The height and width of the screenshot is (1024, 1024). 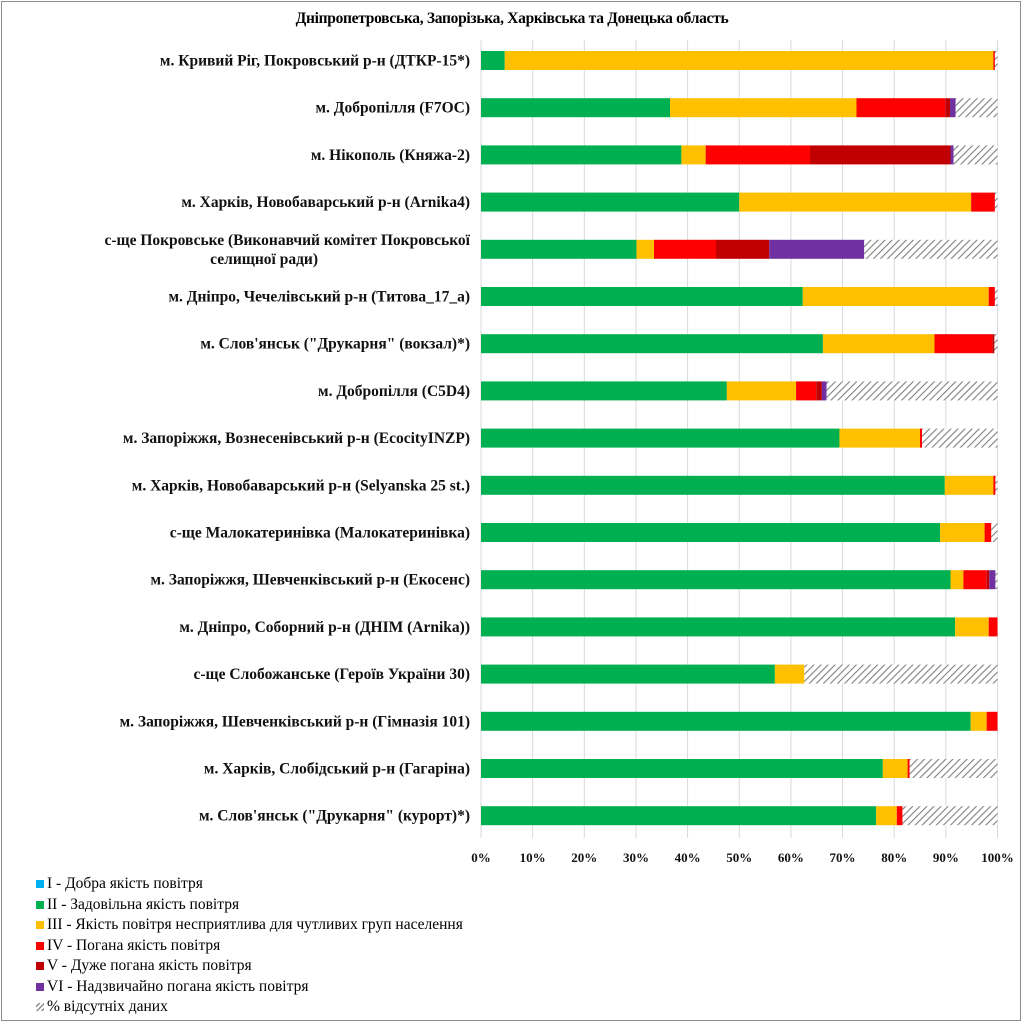 What do you see at coordinates (249, 884) in the screenshot?
I see `legend-item: I - Добра якість повітря` at bounding box center [249, 884].